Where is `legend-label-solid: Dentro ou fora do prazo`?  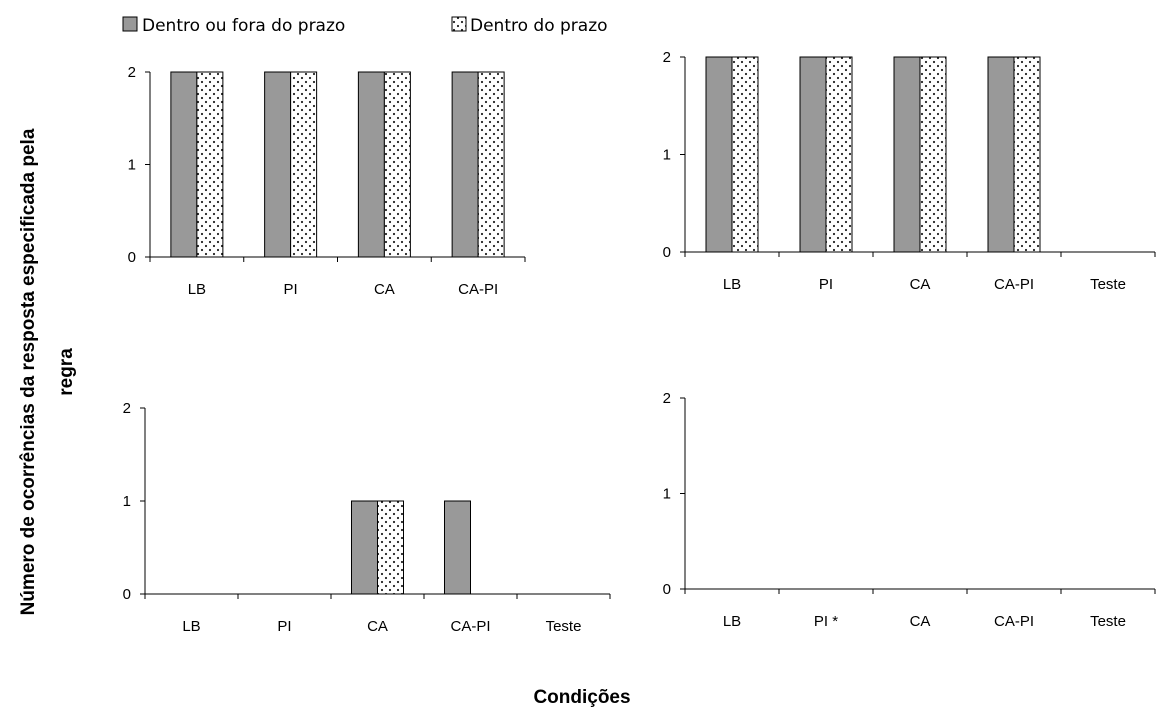
legend-label-solid: Dentro ou fora do prazo is located at coordinates (243, 26).